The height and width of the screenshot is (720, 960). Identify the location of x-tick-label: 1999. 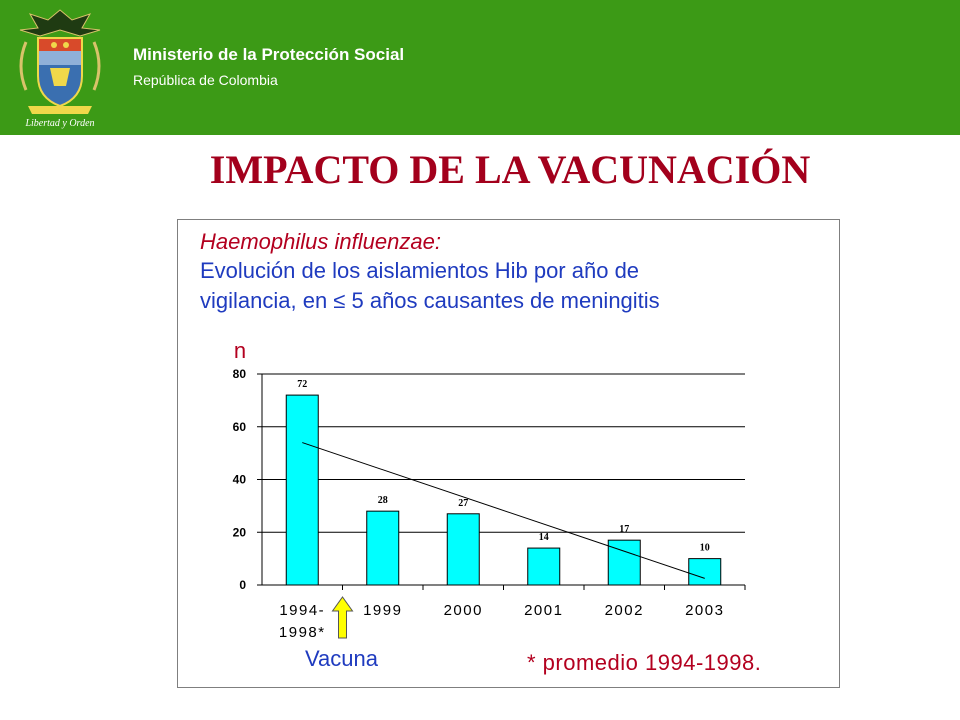
(382, 610).